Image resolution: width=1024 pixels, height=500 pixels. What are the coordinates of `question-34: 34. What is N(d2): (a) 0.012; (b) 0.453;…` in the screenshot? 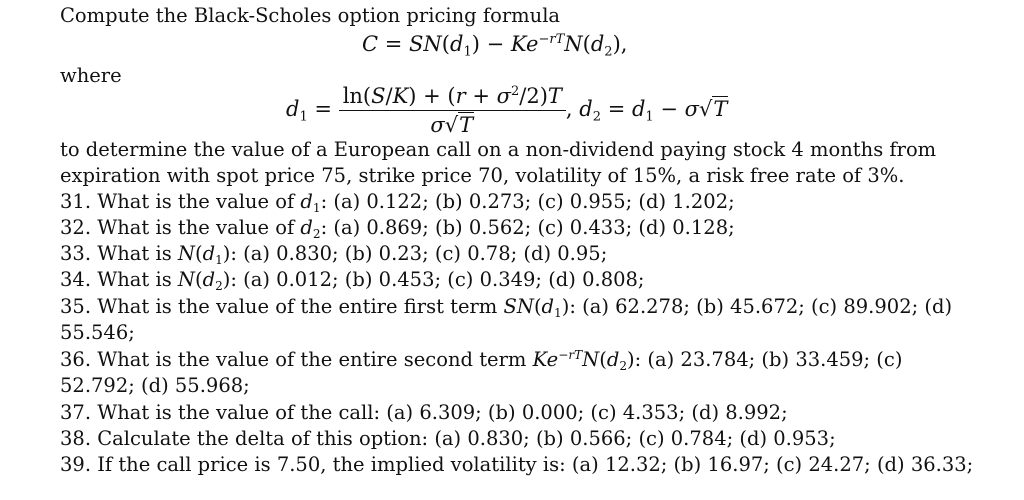 It's located at (352, 281).